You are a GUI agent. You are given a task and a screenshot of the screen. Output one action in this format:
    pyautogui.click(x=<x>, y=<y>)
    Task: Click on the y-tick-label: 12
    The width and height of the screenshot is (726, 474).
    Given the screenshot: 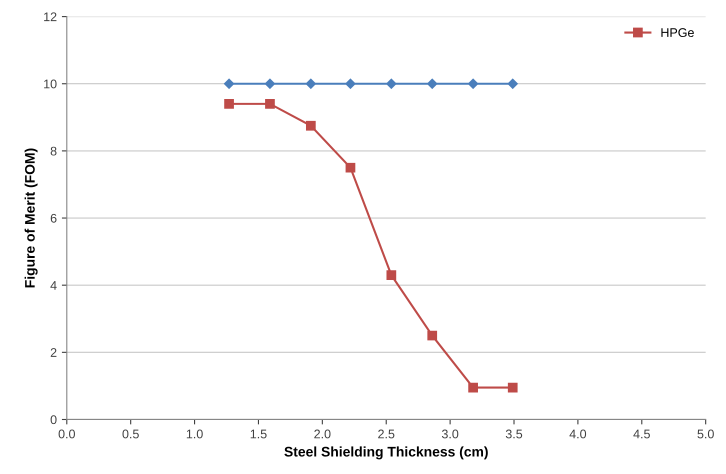 What is the action you would take?
    pyautogui.click(x=50, y=17)
    